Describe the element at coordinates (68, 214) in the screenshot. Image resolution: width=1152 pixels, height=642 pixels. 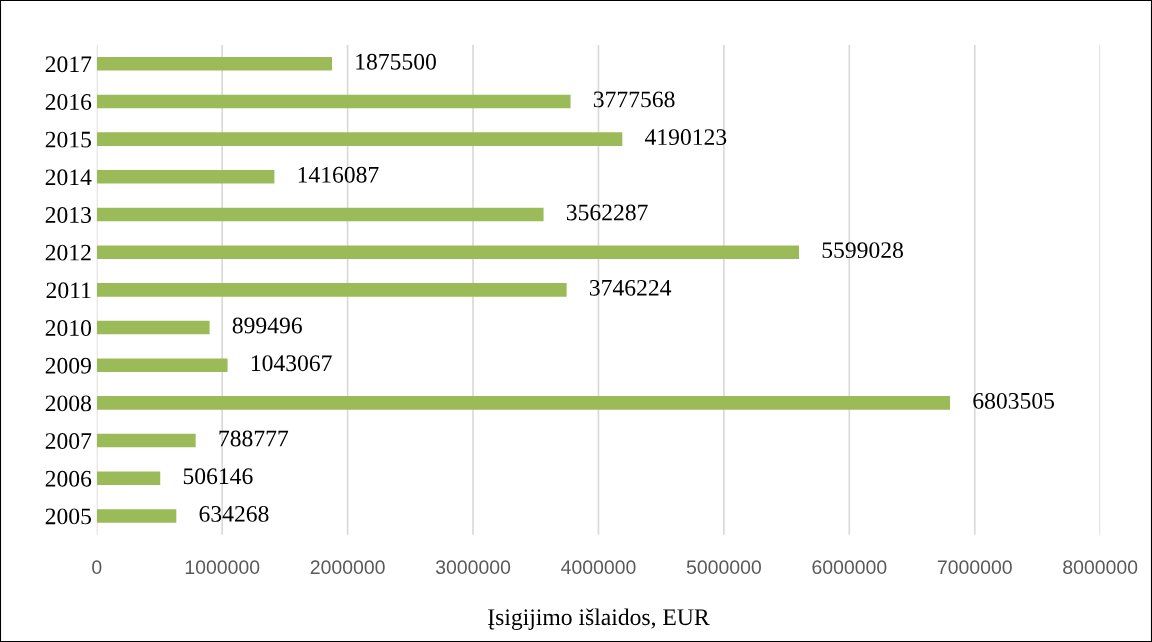
I see `y-tick-label: 2013` at that location.